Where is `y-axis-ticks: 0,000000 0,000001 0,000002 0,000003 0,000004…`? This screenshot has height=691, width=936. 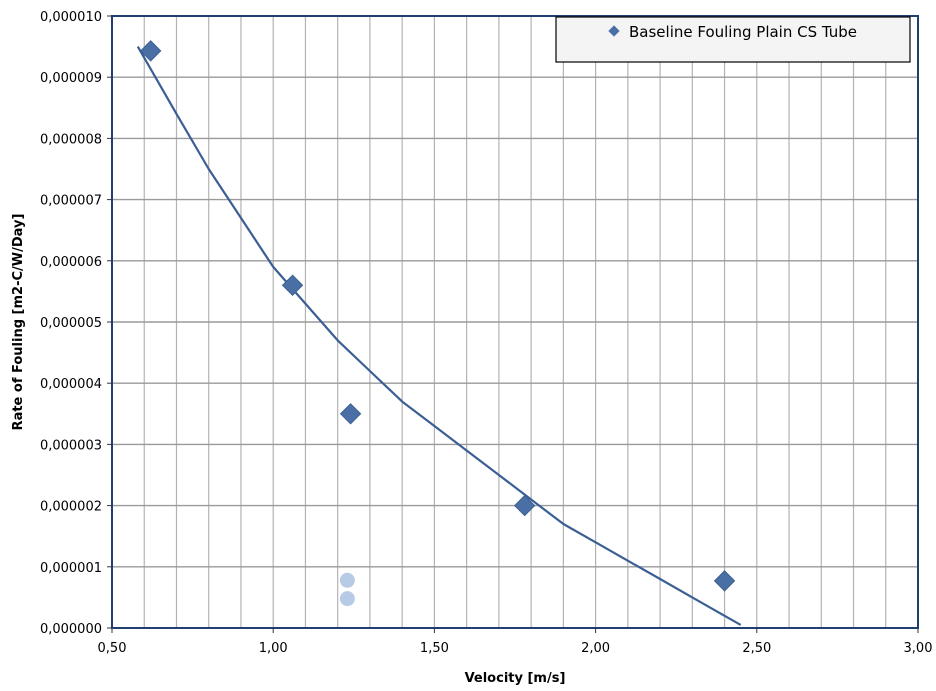 y-axis-ticks: 0,000000 0,000001 0,000002 0,000003 0,000004… is located at coordinates (76, 323).